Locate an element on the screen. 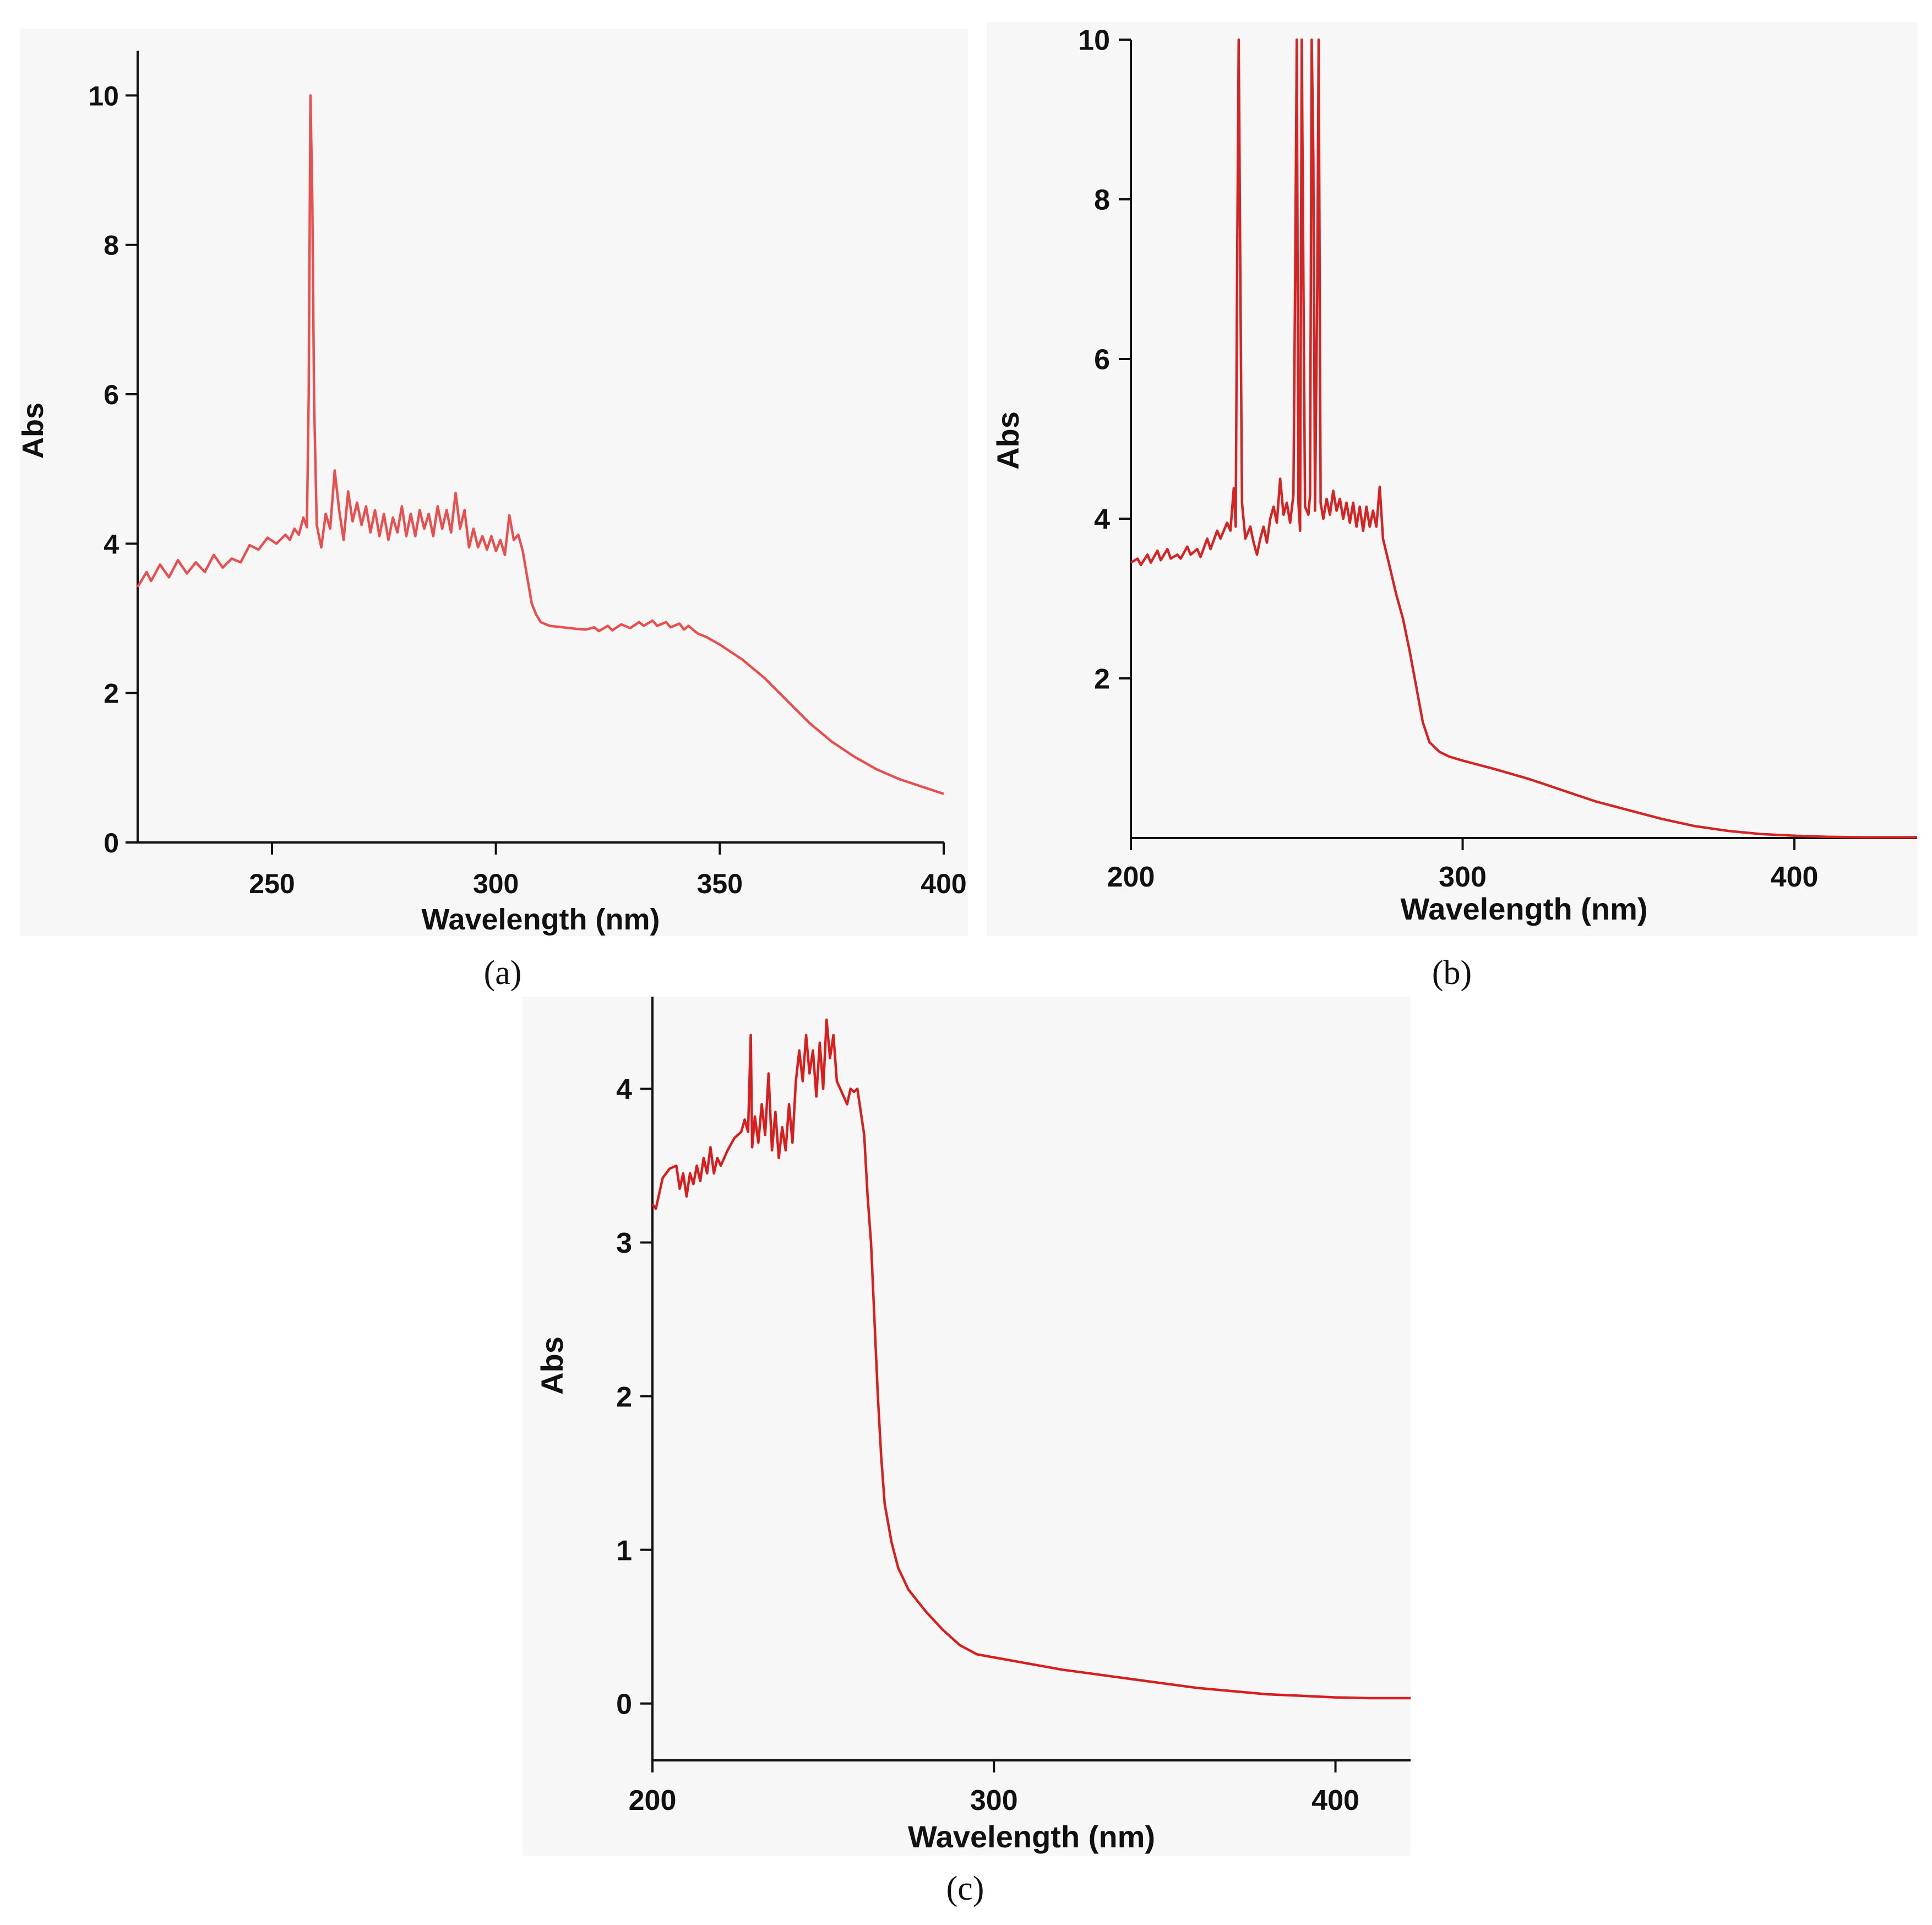 The width and height of the screenshot is (1932, 1925). caption-b: (b) is located at coordinates (1452, 973).